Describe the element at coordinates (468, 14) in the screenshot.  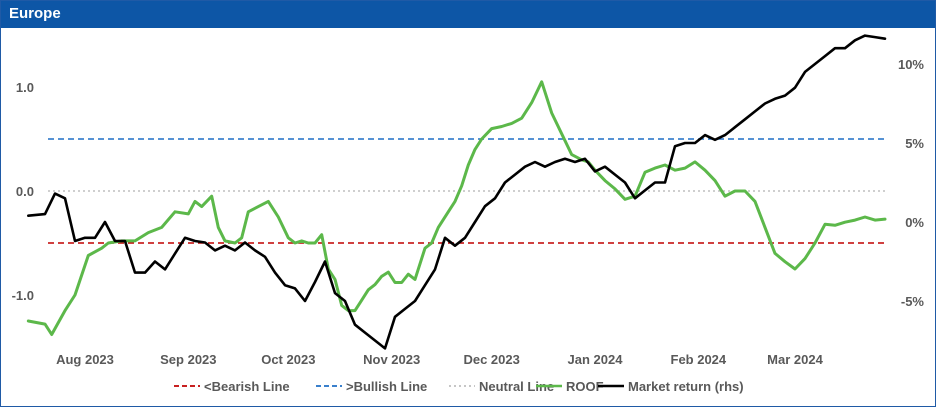
I see `title-bar: Europe` at that location.